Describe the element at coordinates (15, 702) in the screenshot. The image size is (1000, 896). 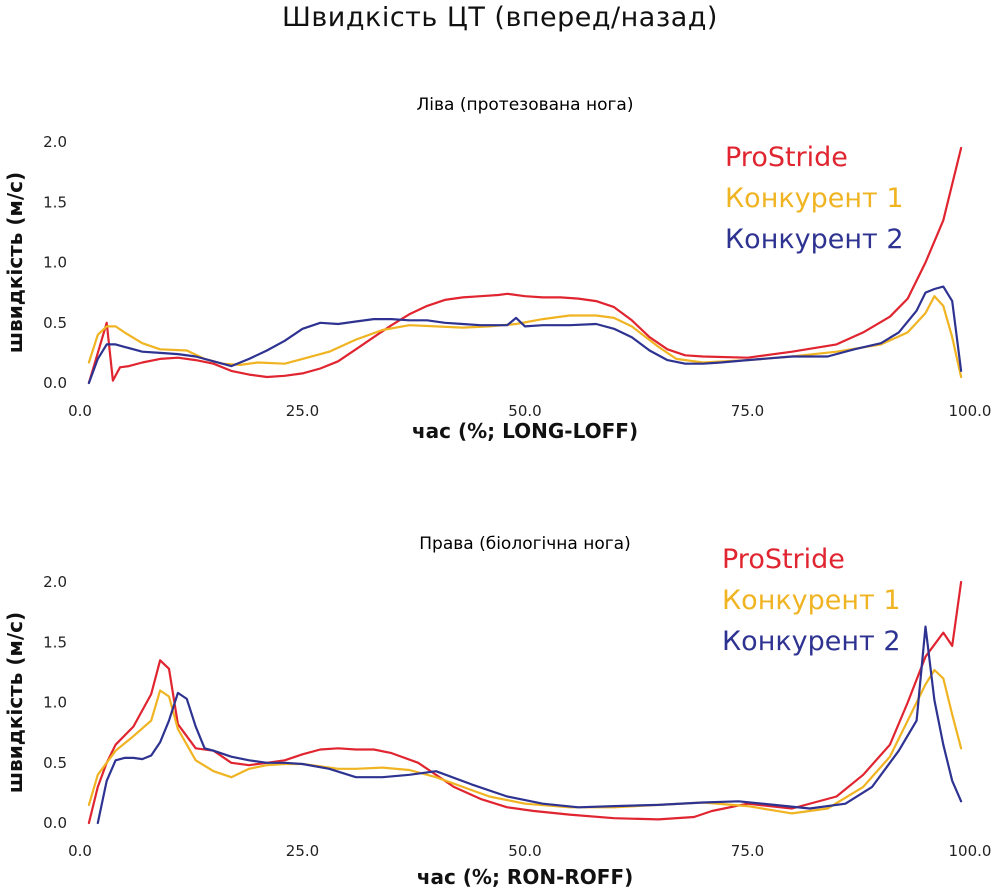
I see `chart2-ylabel: швидкість (м/с)` at that location.